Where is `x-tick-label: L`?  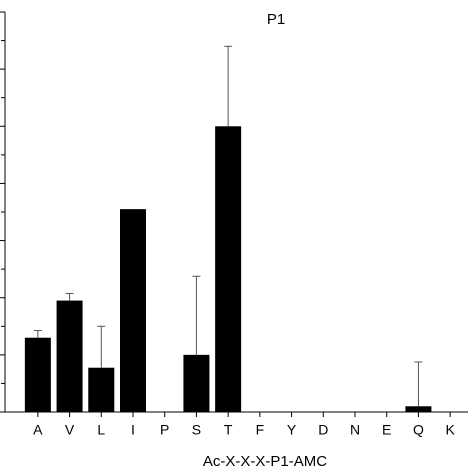
x-tick-label: L is located at coordinates (101, 430).